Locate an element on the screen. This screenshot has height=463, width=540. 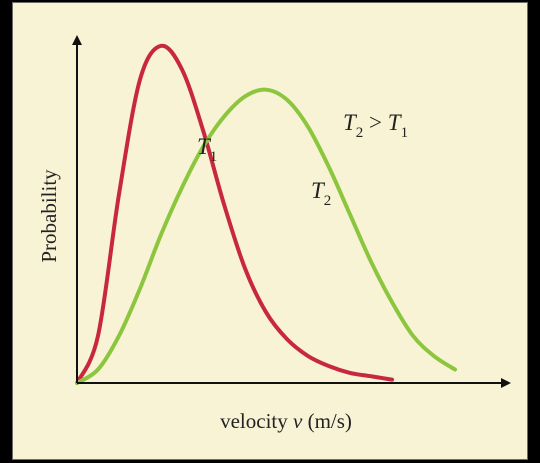
x-axis-label-var: v is located at coordinates (298, 421).